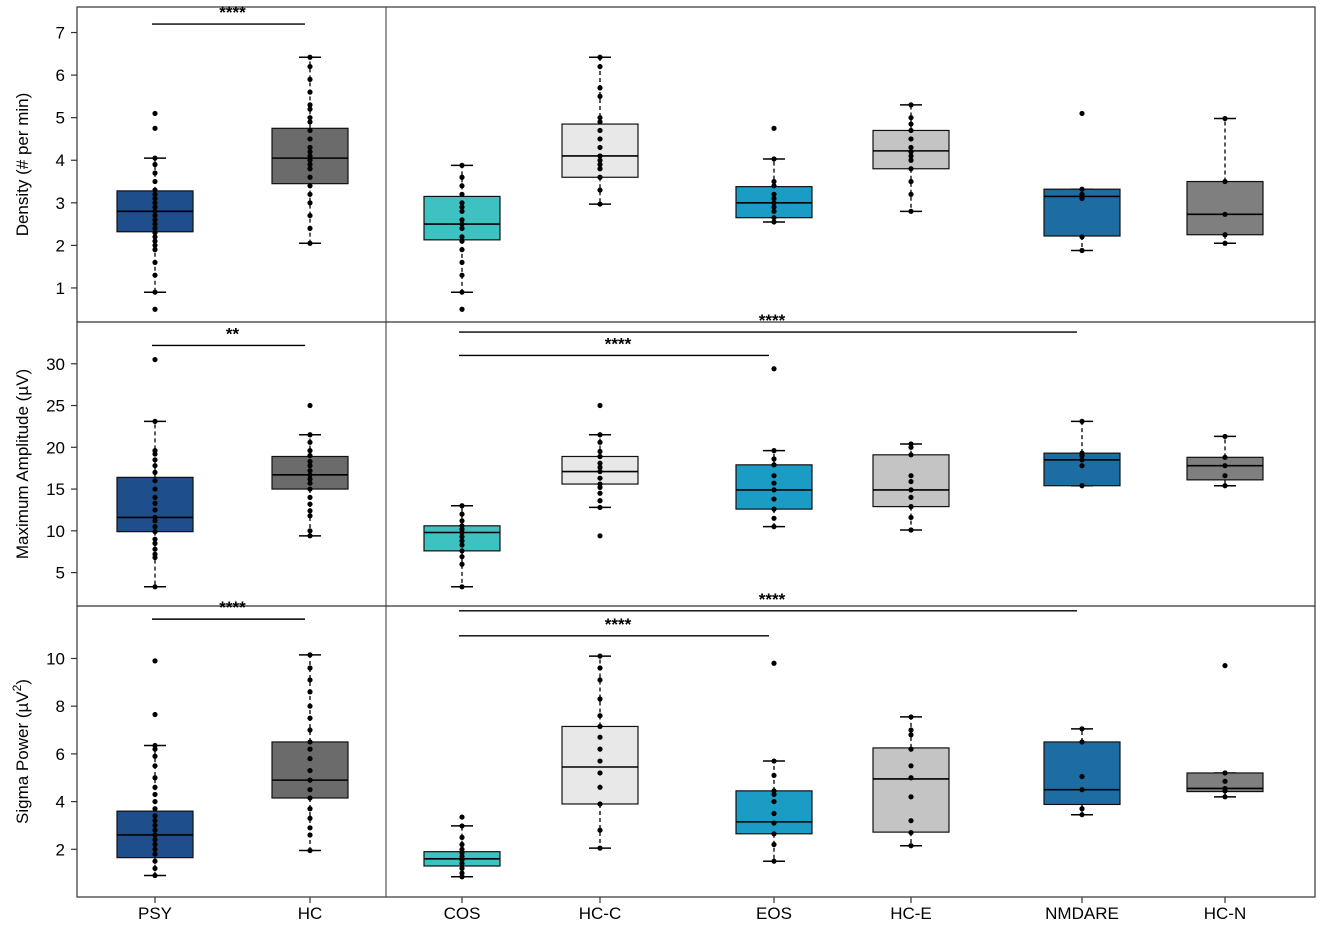 The width and height of the screenshot is (1325, 927). Describe the element at coordinates (22, 464) in the screenshot. I see `y-axis-label: Maximum Amplitude (µV)` at that location.